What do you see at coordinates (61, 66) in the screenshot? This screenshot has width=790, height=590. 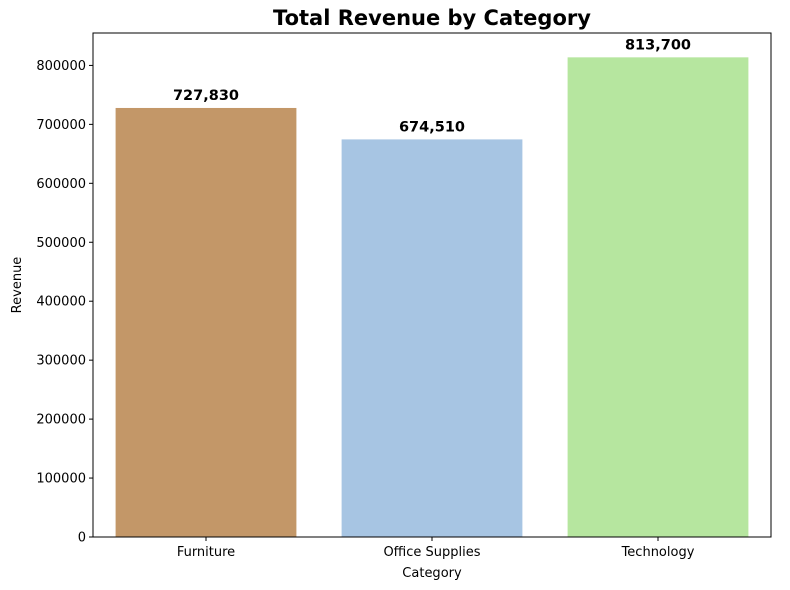 I see `y-tick-label: 800000` at bounding box center [61, 66].